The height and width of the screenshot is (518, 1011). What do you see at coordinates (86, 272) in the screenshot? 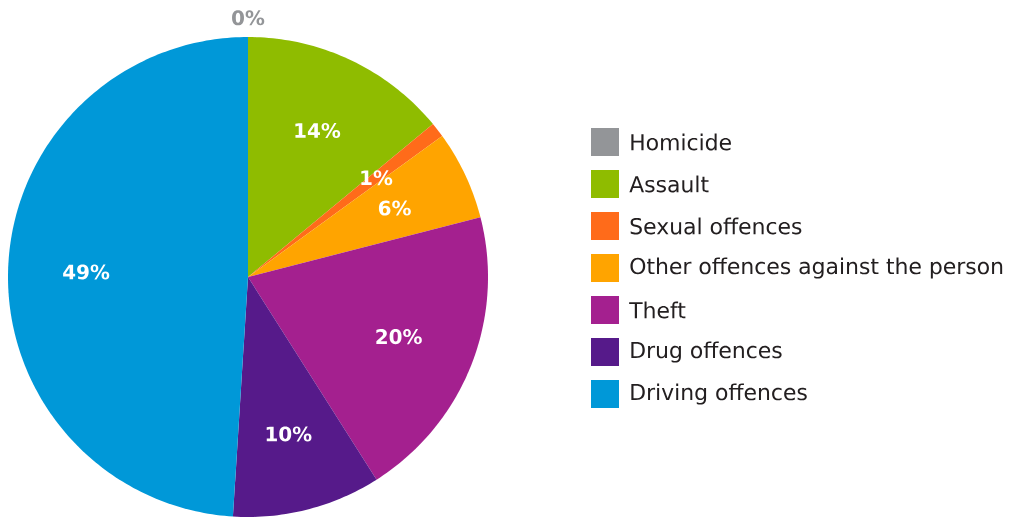
I see `data-label: 49%` at bounding box center [86, 272].